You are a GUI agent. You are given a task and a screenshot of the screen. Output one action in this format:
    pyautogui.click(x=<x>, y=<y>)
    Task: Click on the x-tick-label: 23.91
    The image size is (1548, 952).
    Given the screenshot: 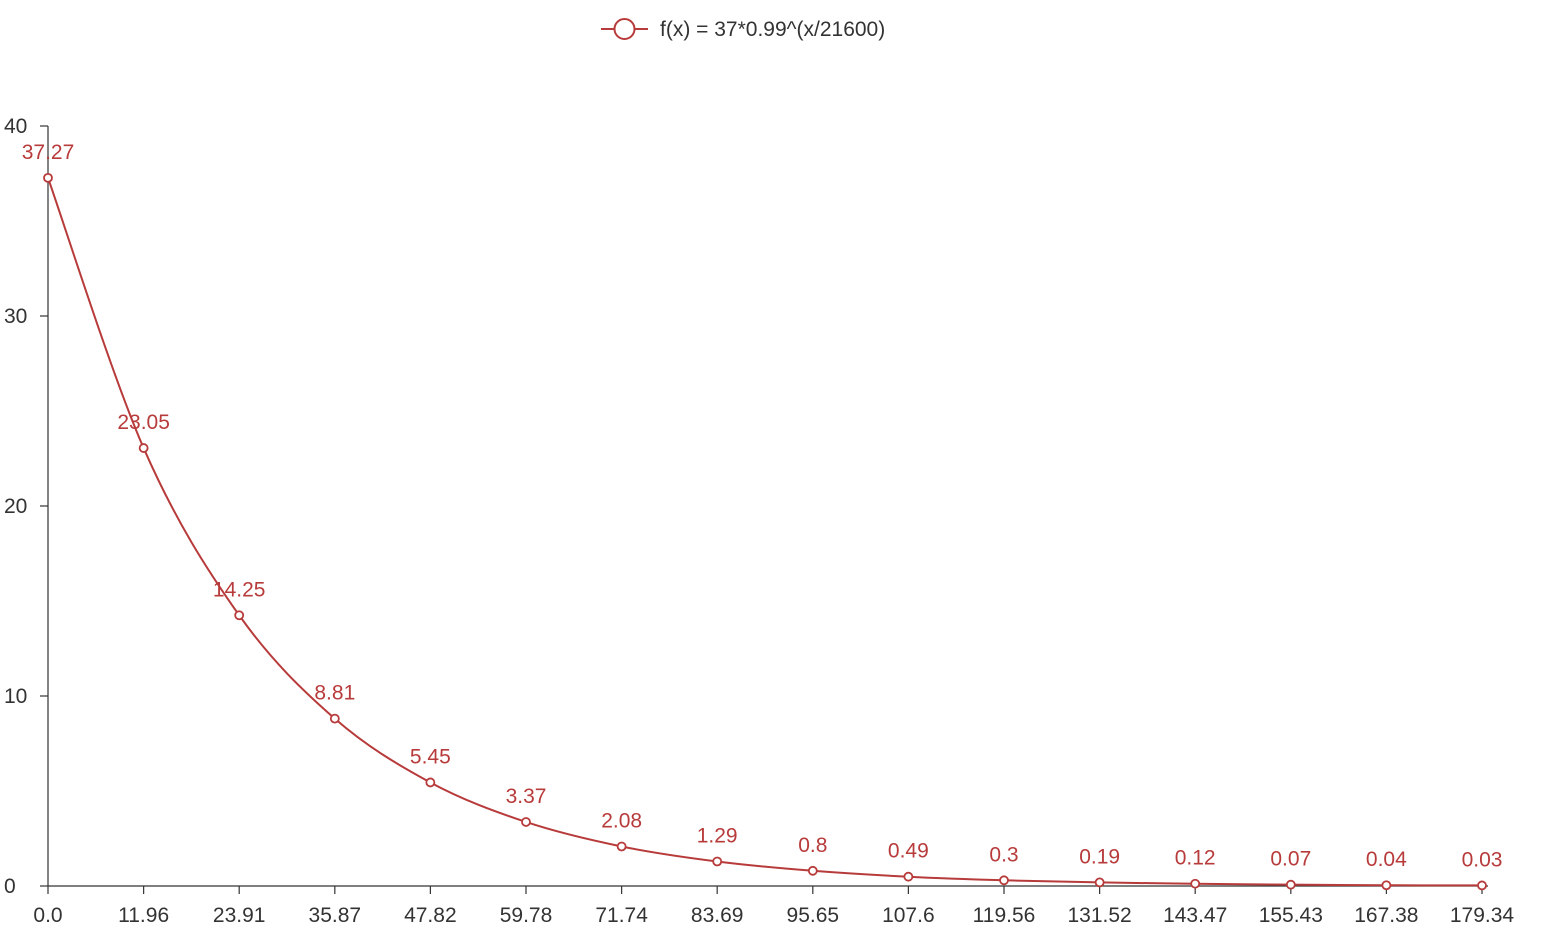 What is the action you would take?
    pyautogui.click(x=239, y=915)
    